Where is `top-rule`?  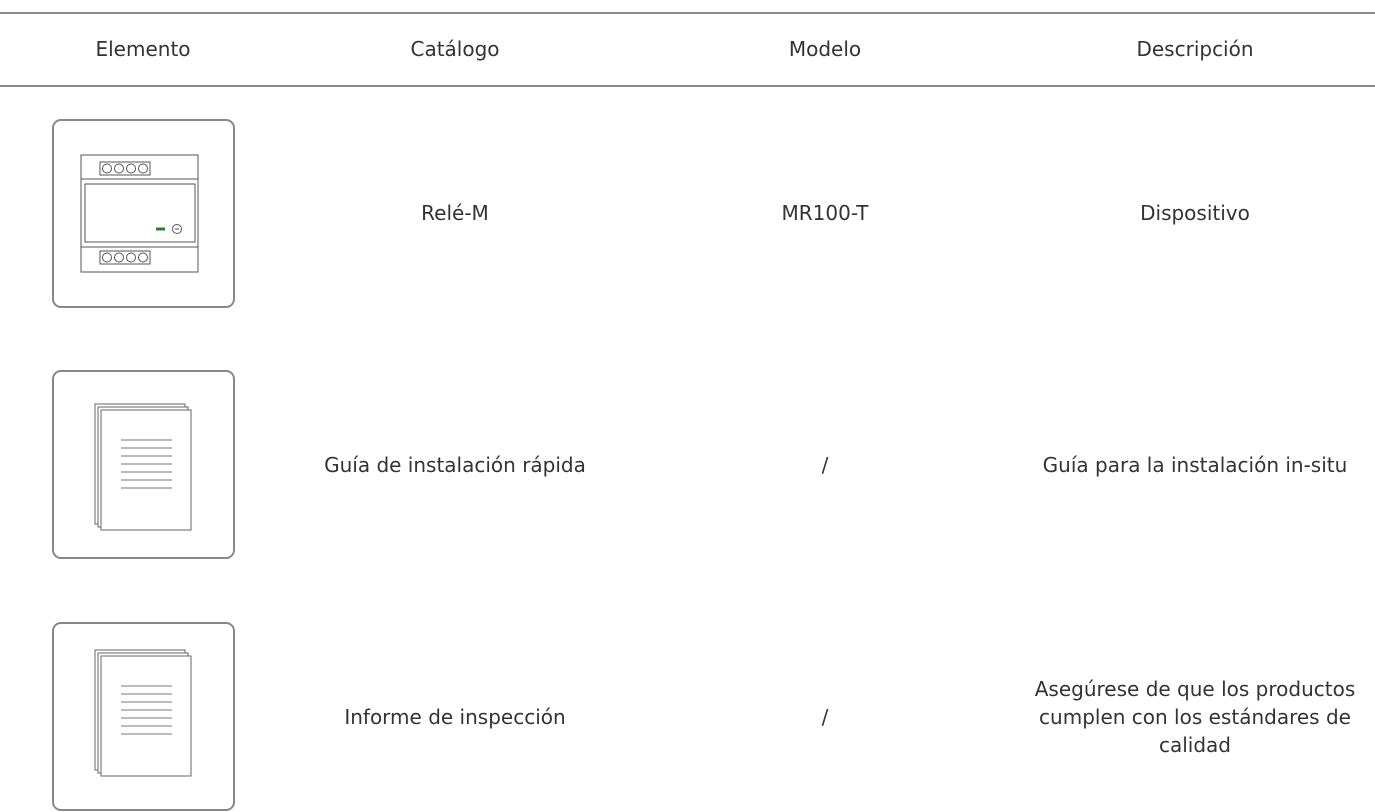 top-rule is located at coordinates (687, 13).